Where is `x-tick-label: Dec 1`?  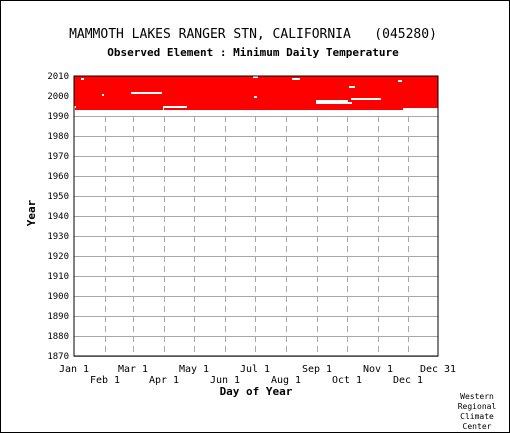
x-tick-label: Dec 1 is located at coordinates (408, 380).